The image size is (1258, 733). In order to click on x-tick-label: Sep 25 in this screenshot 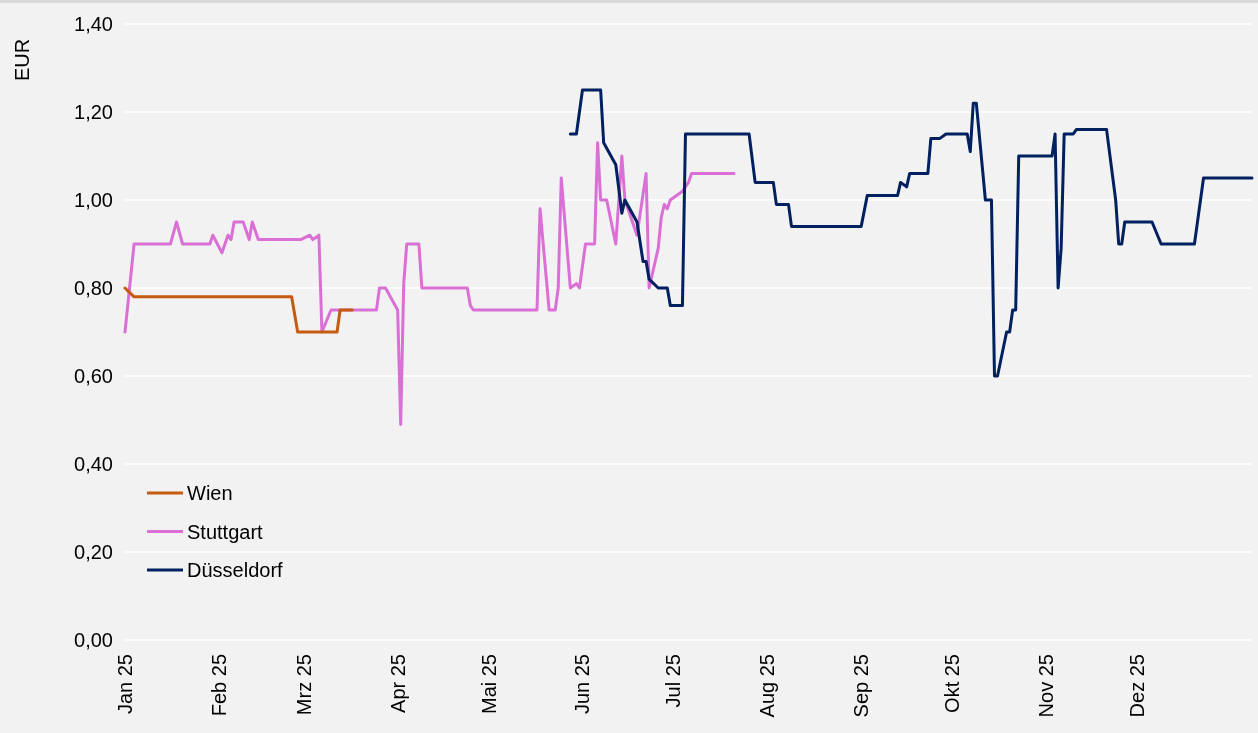, I will do `click(861, 686)`.